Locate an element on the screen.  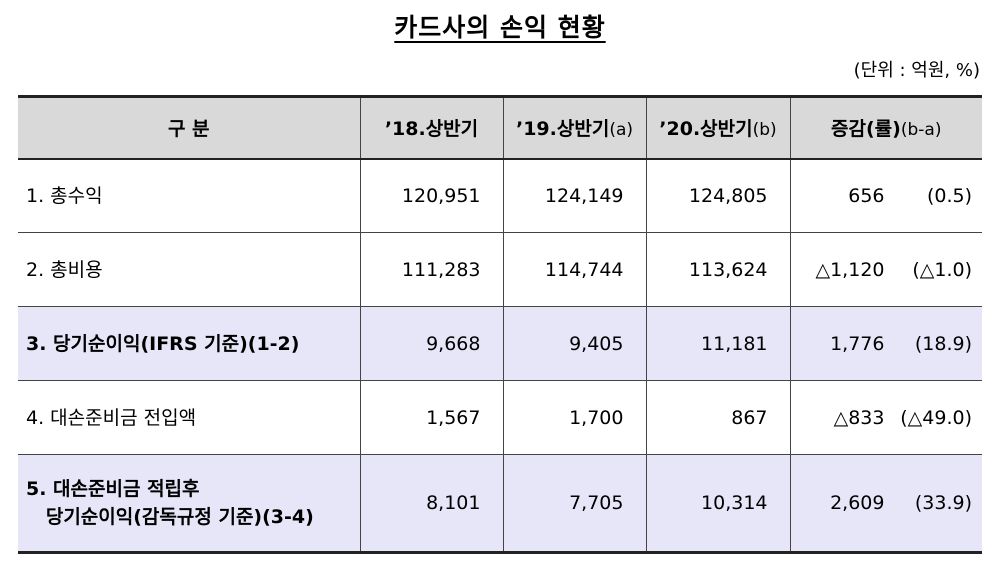
row-label: 4. 대손준비금 전입액 is located at coordinates (189, 417).